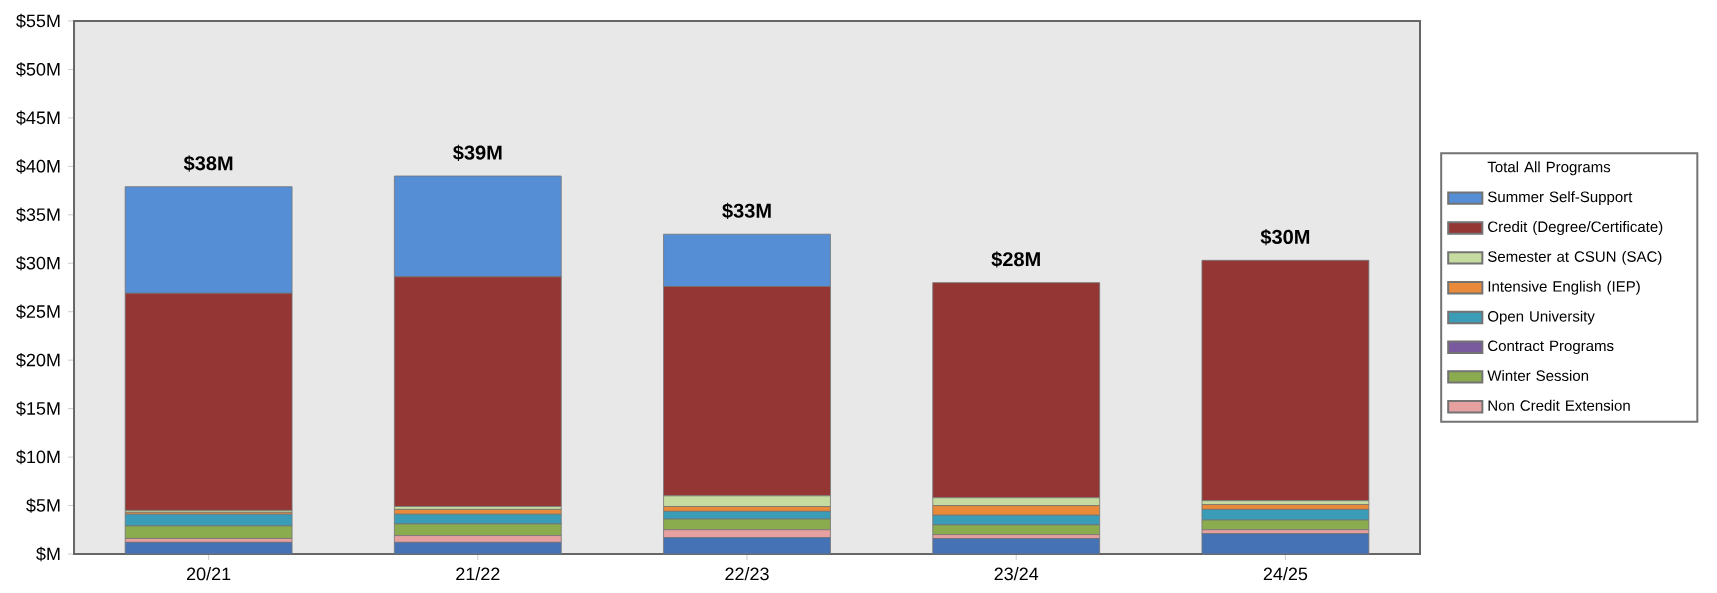  What do you see at coordinates (746, 211) in the screenshot?
I see `total-label: $33M` at bounding box center [746, 211].